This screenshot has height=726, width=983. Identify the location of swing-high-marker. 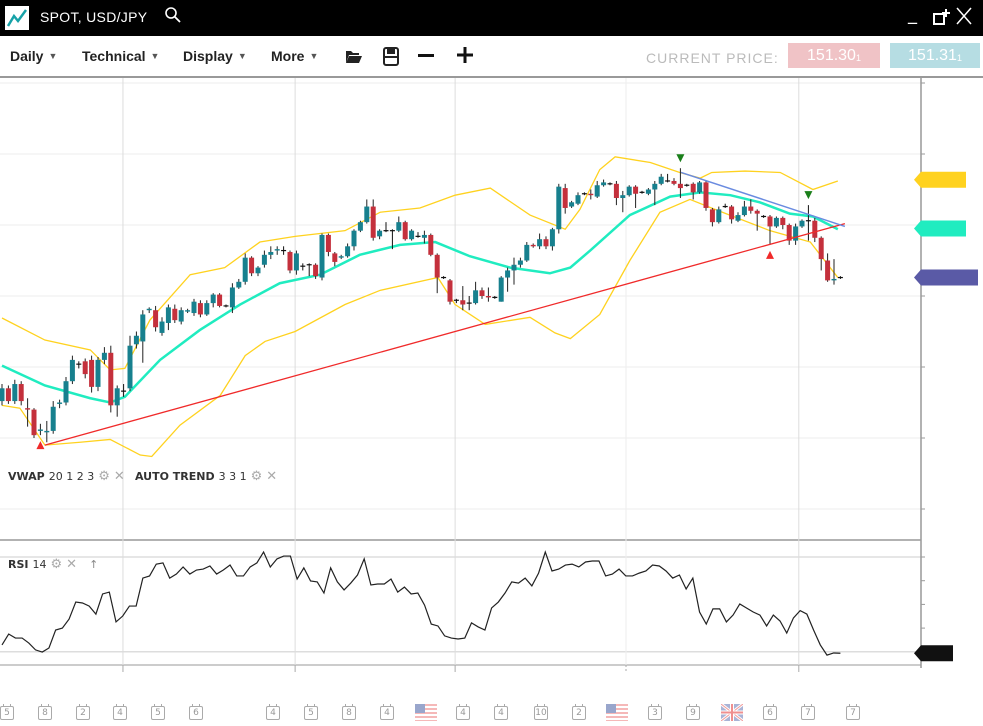
(680, 158).